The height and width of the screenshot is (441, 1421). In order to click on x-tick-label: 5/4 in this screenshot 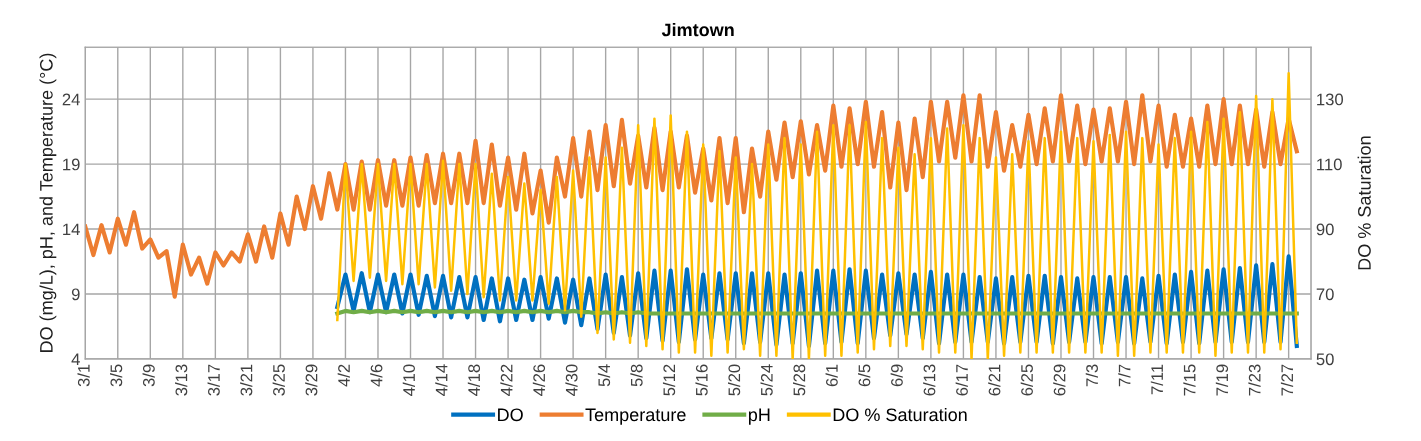, I will do `click(604, 375)`.